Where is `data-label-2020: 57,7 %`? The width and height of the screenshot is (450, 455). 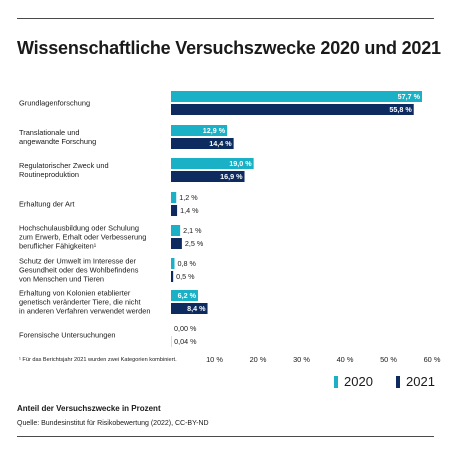
data-label-2020: 57,7 % is located at coordinates (409, 96).